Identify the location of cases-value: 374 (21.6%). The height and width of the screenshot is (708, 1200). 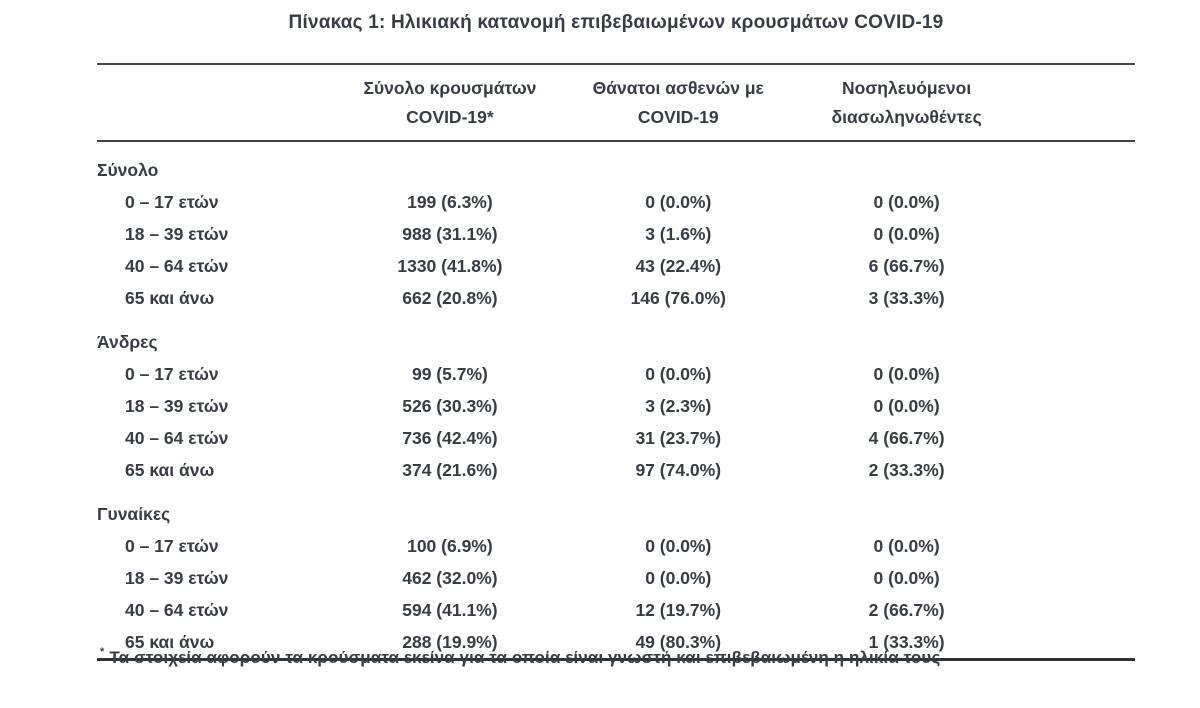
(450, 469).